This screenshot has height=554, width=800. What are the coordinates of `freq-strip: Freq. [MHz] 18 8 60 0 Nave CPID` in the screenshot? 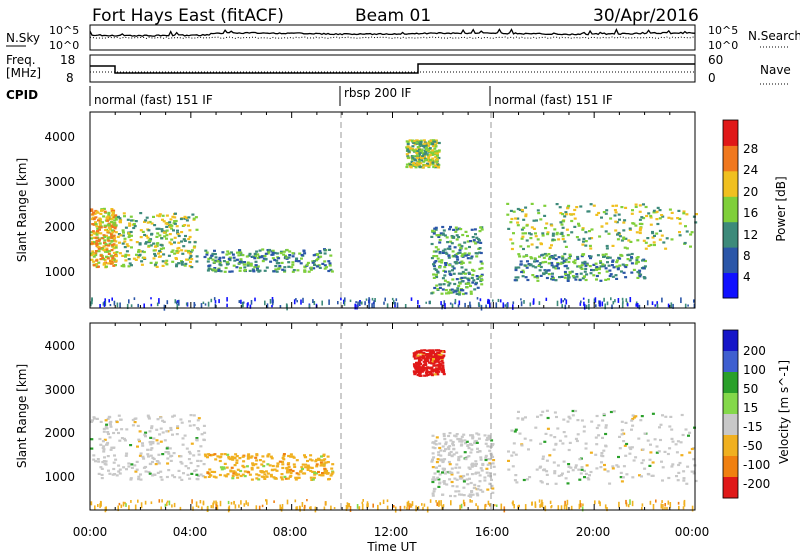 It's located at (398, 77).